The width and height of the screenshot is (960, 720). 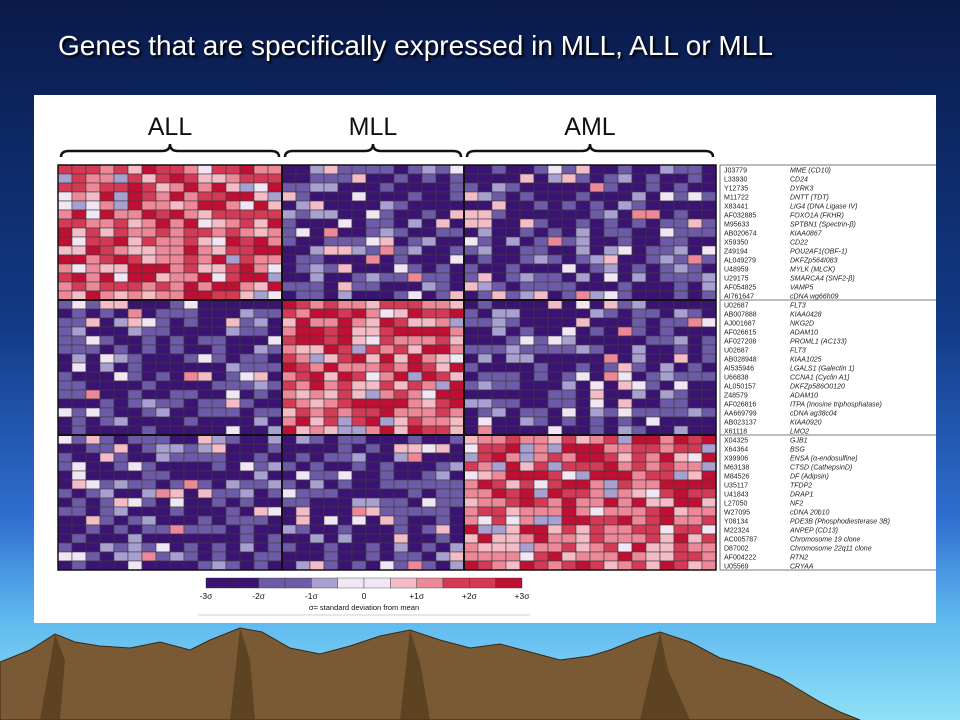 I want to click on gene-accession-label: U48959, so click(x=736, y=270).